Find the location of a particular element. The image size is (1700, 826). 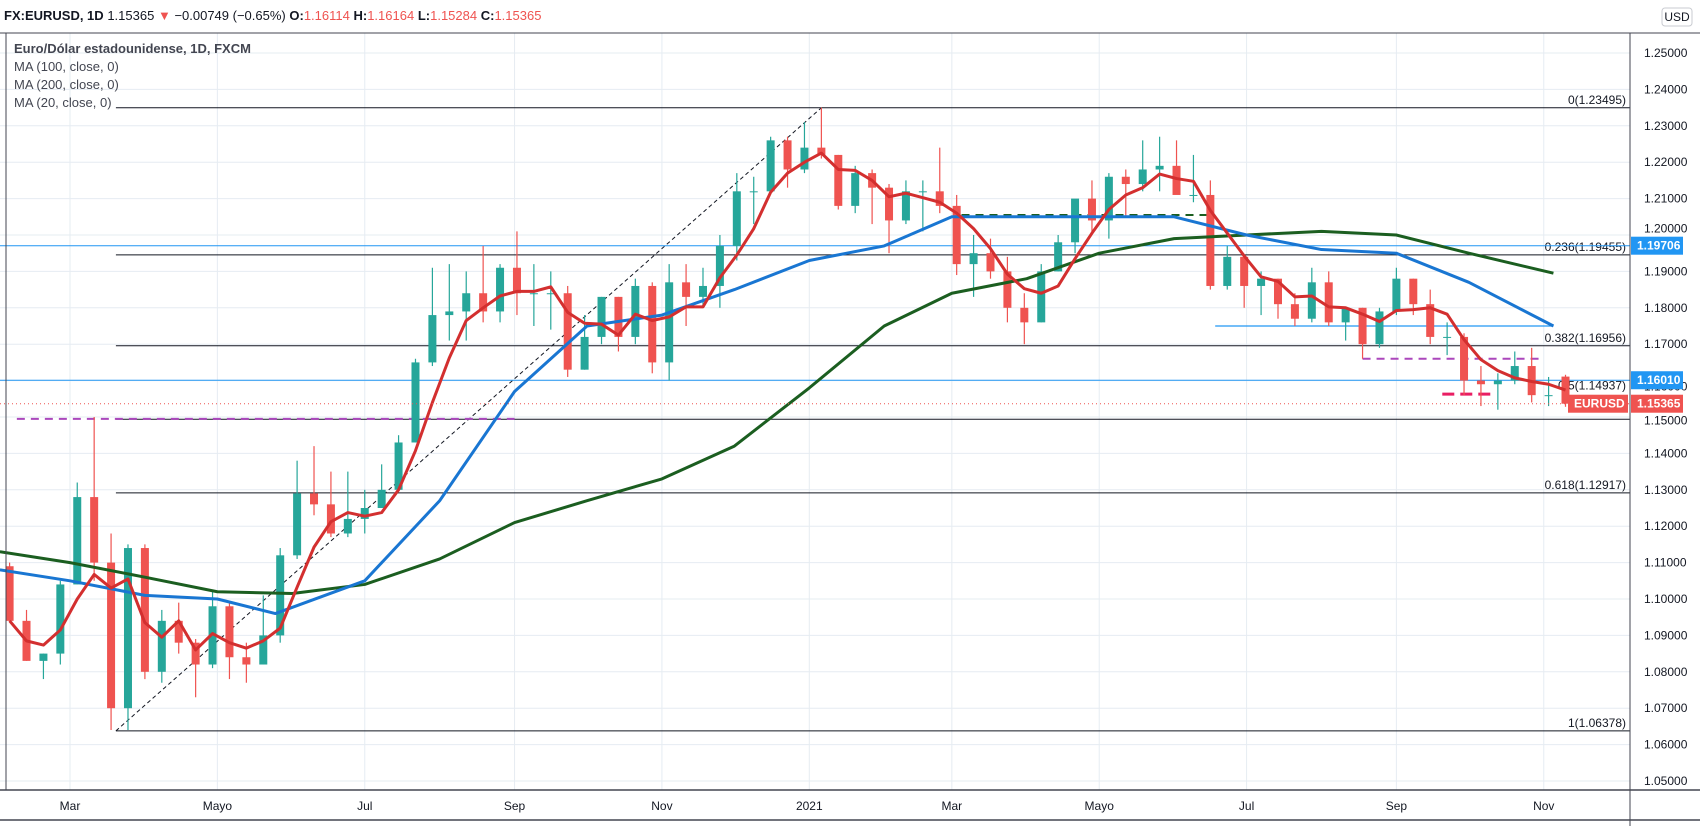

time-tick-label: Mar is located at coordinates (70, 806).